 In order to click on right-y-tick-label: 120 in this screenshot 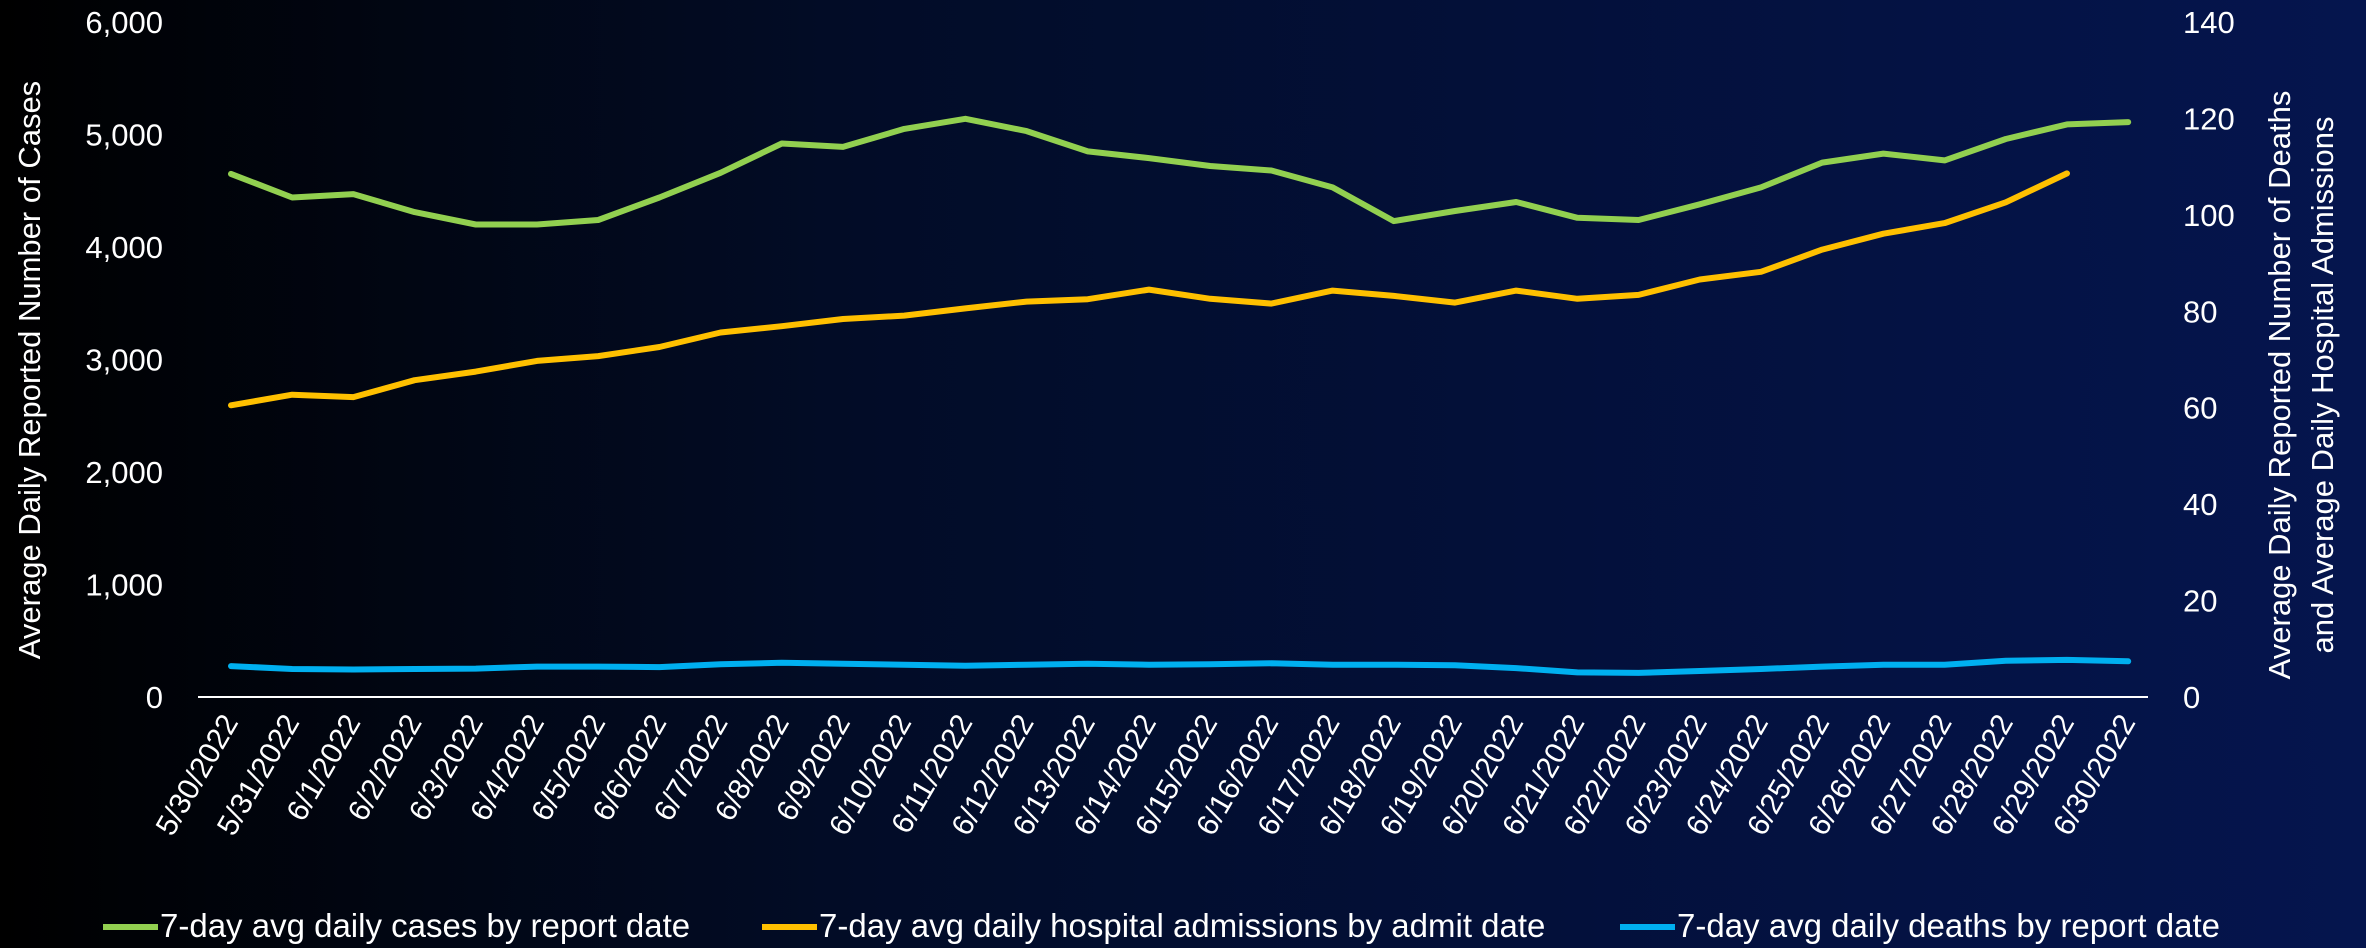, I will do `click(2209, 118)`.